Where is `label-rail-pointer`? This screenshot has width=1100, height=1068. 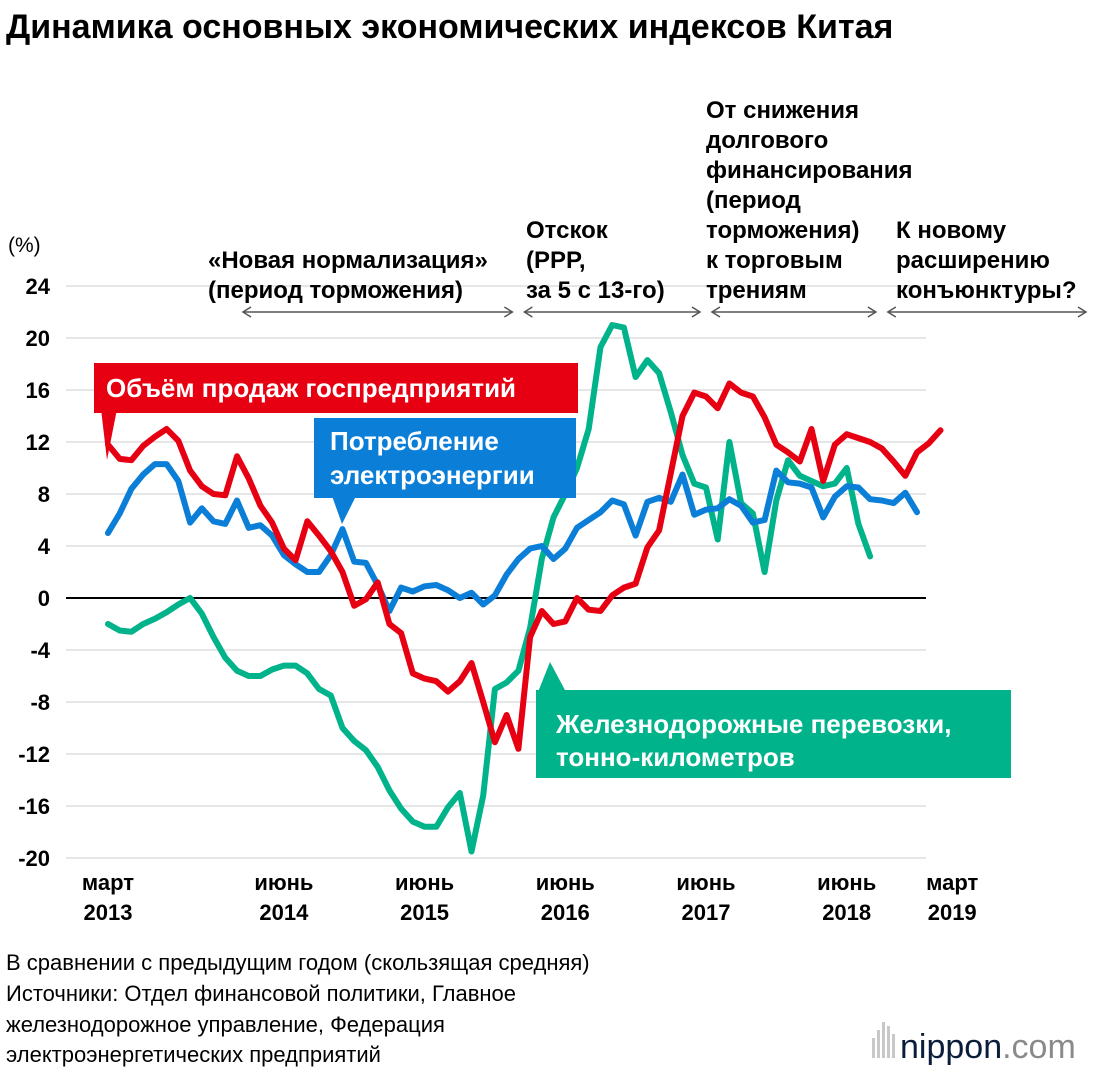
label-rail-pointer is located at coordinates (552, 677).